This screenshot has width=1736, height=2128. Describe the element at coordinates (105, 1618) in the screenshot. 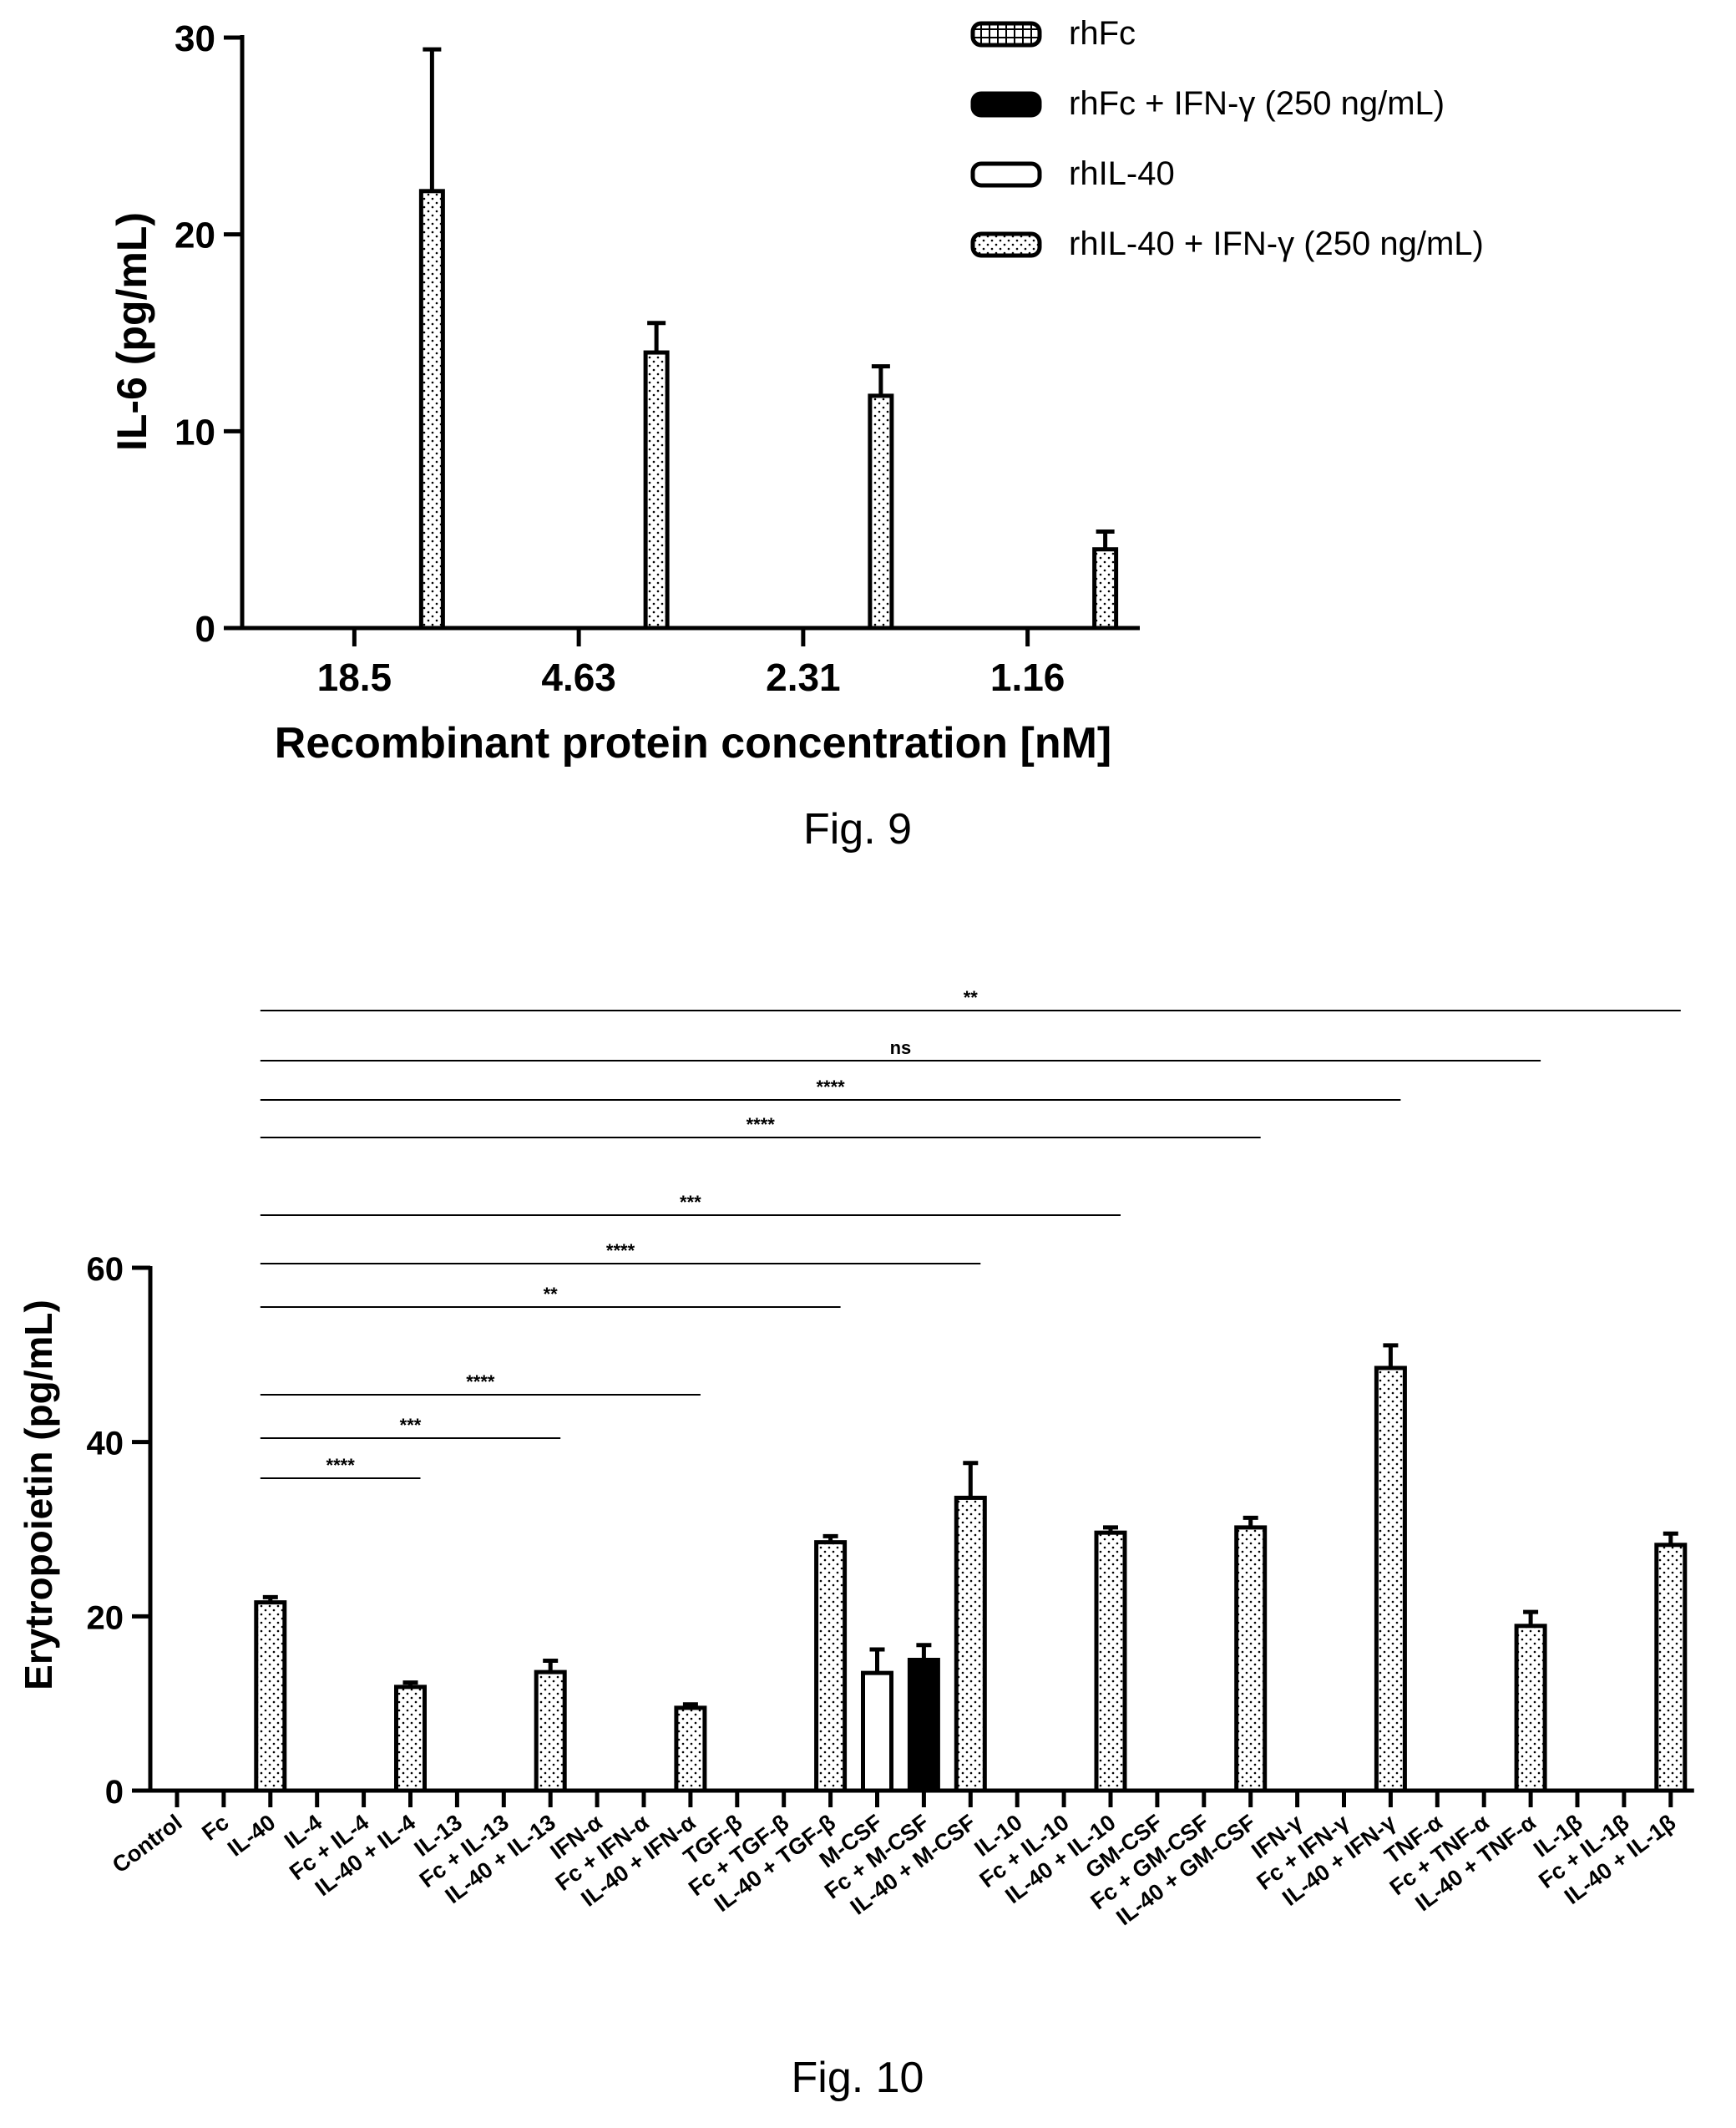

I see `chart10-y-tick-label: 20` at that location.